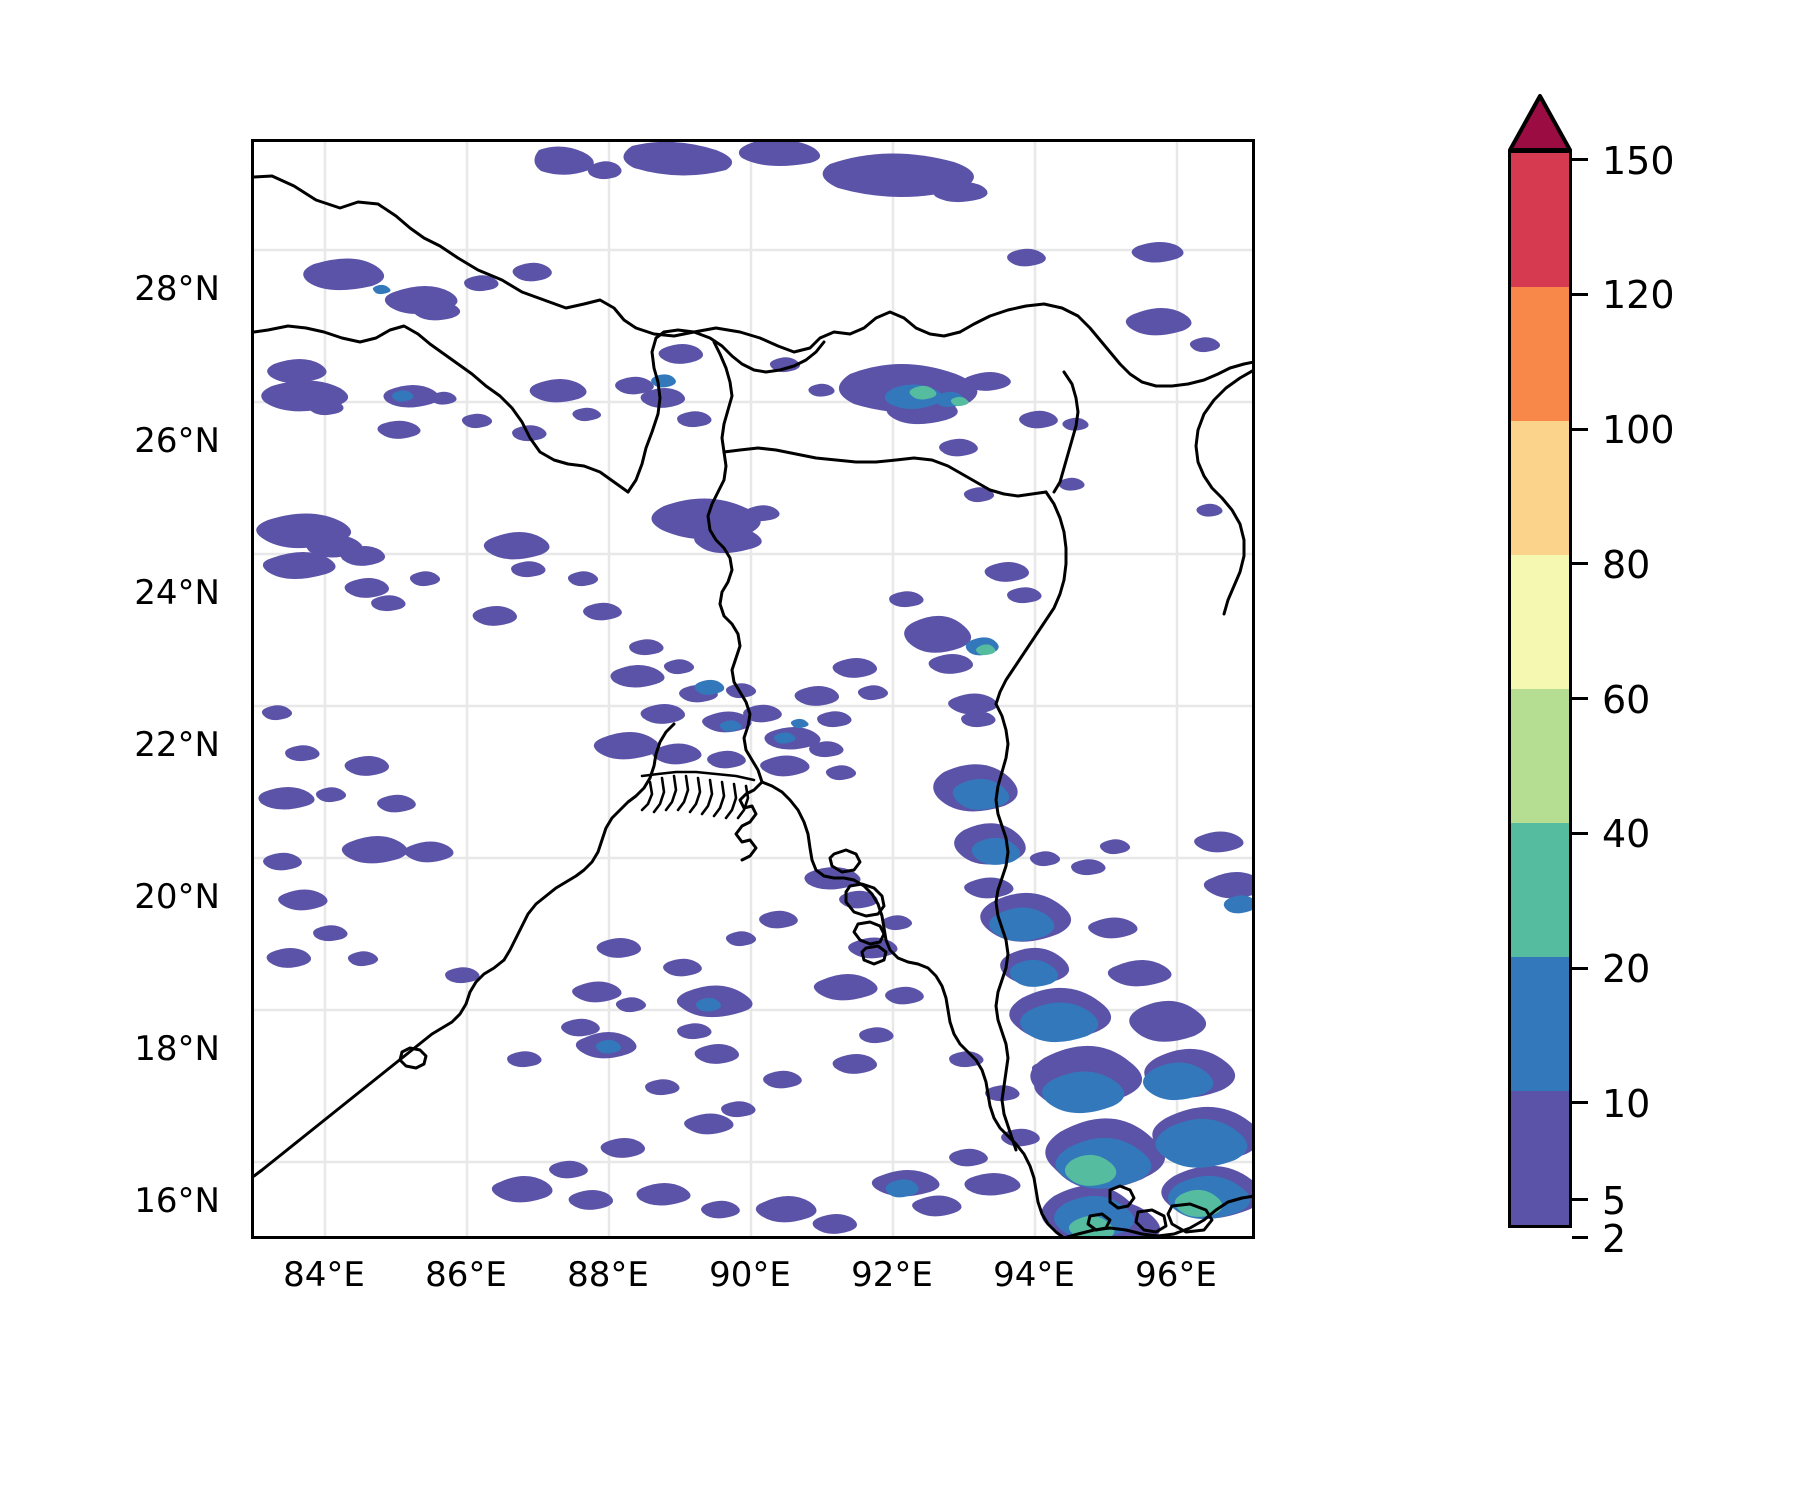  I want to click on xtick-label-92E: 92°E, so click(892, 1275).